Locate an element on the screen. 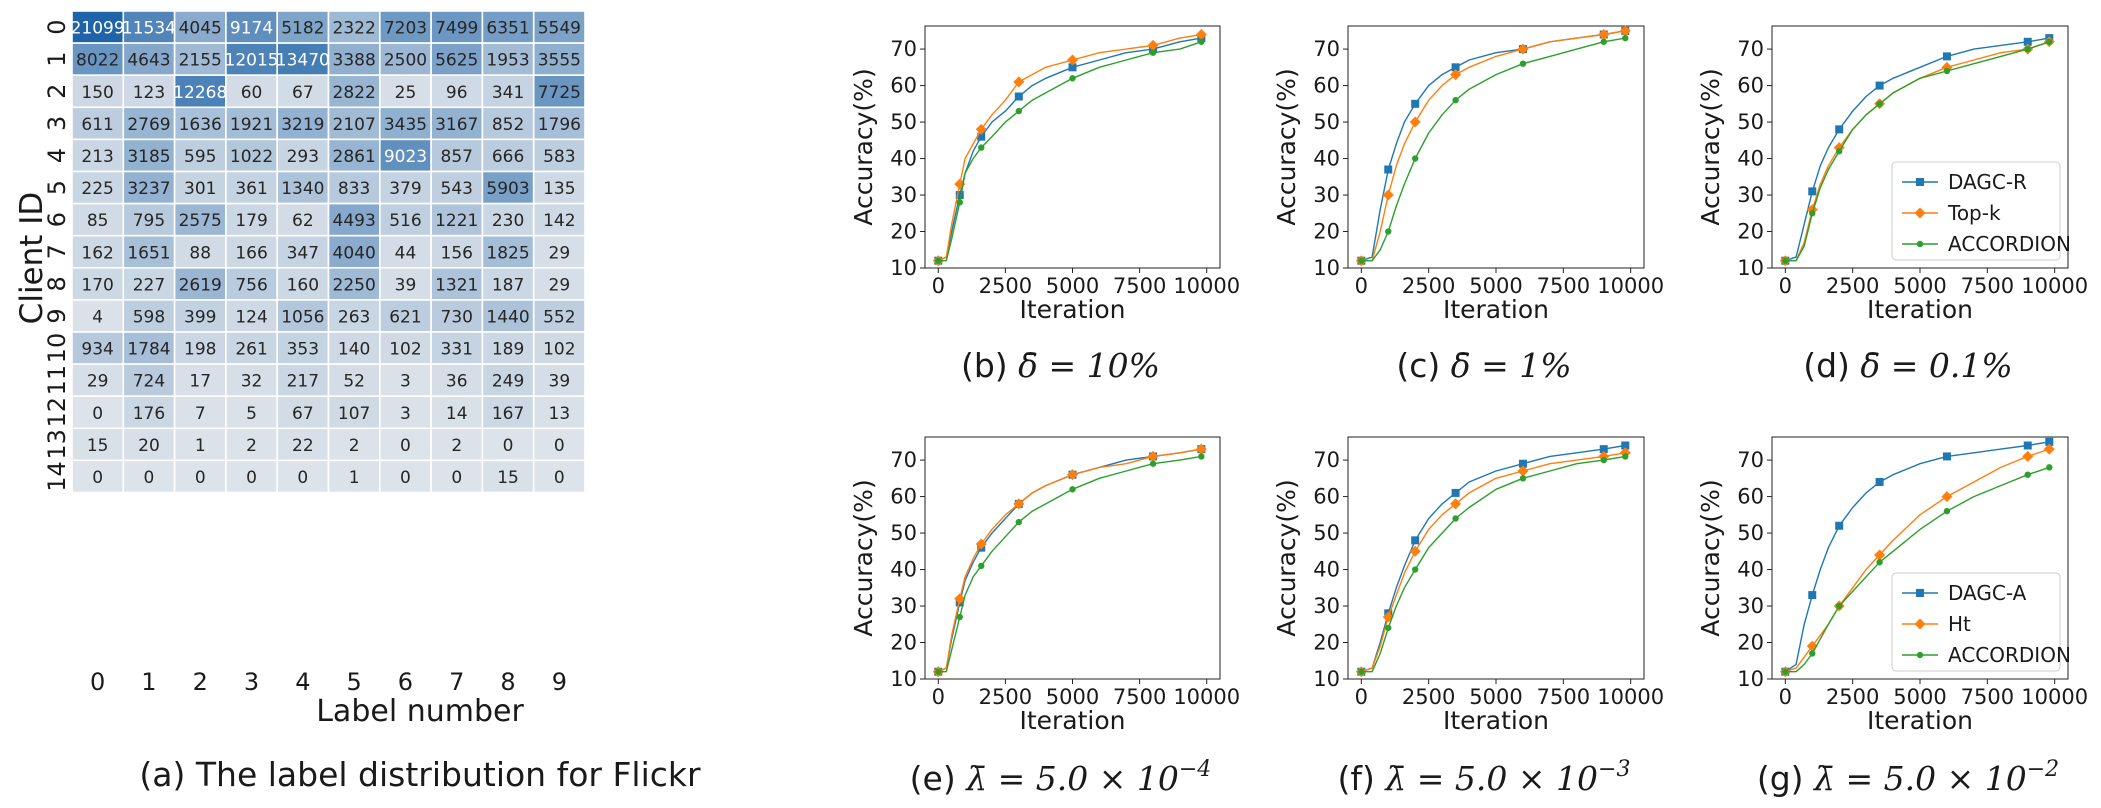 The height and width of the screenshot is (808, 2101). heatmap-cell-value: 1825 is located at coordinates (507, 253).